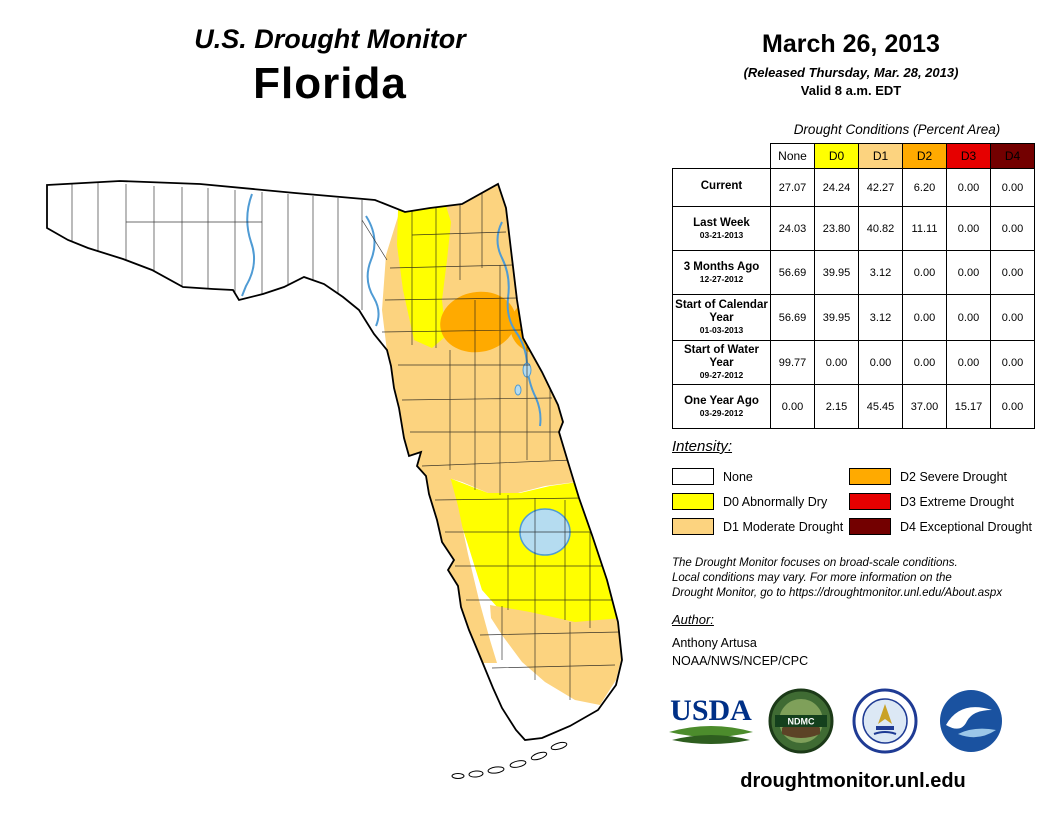 The width and height of the screenshot is (1056, 816). Describe the element at coordinates (721, 228) in the screenshot. I see `row-label: Last Week 03-21-2013` at that location.